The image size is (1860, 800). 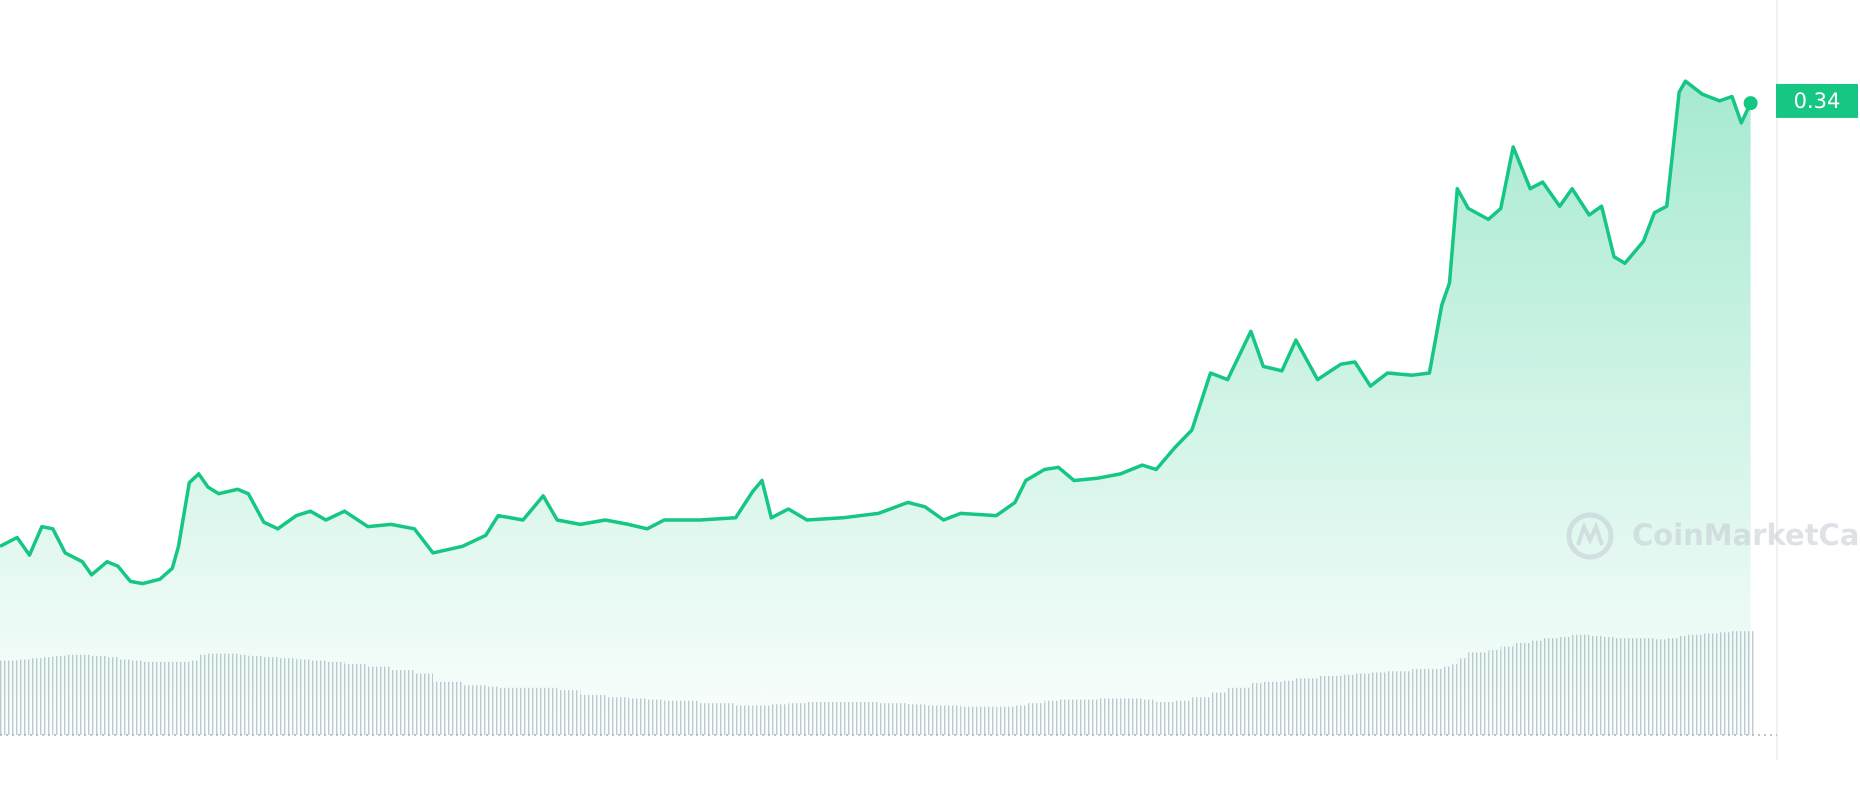 What do you see at coordinates (1746, 535) in the screenshot?
I see `watermark-text: CoinMarketCap` at bounding box center [1746, 535].